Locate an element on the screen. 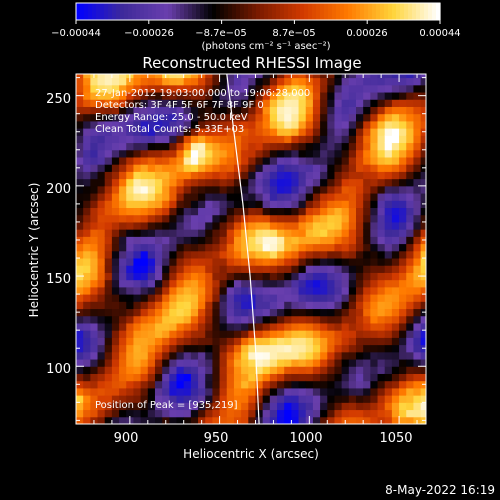 This screenshot has width=500, height=500. colorbar-tick-label: −8.7e−05 is located at coordinates (221, 33).